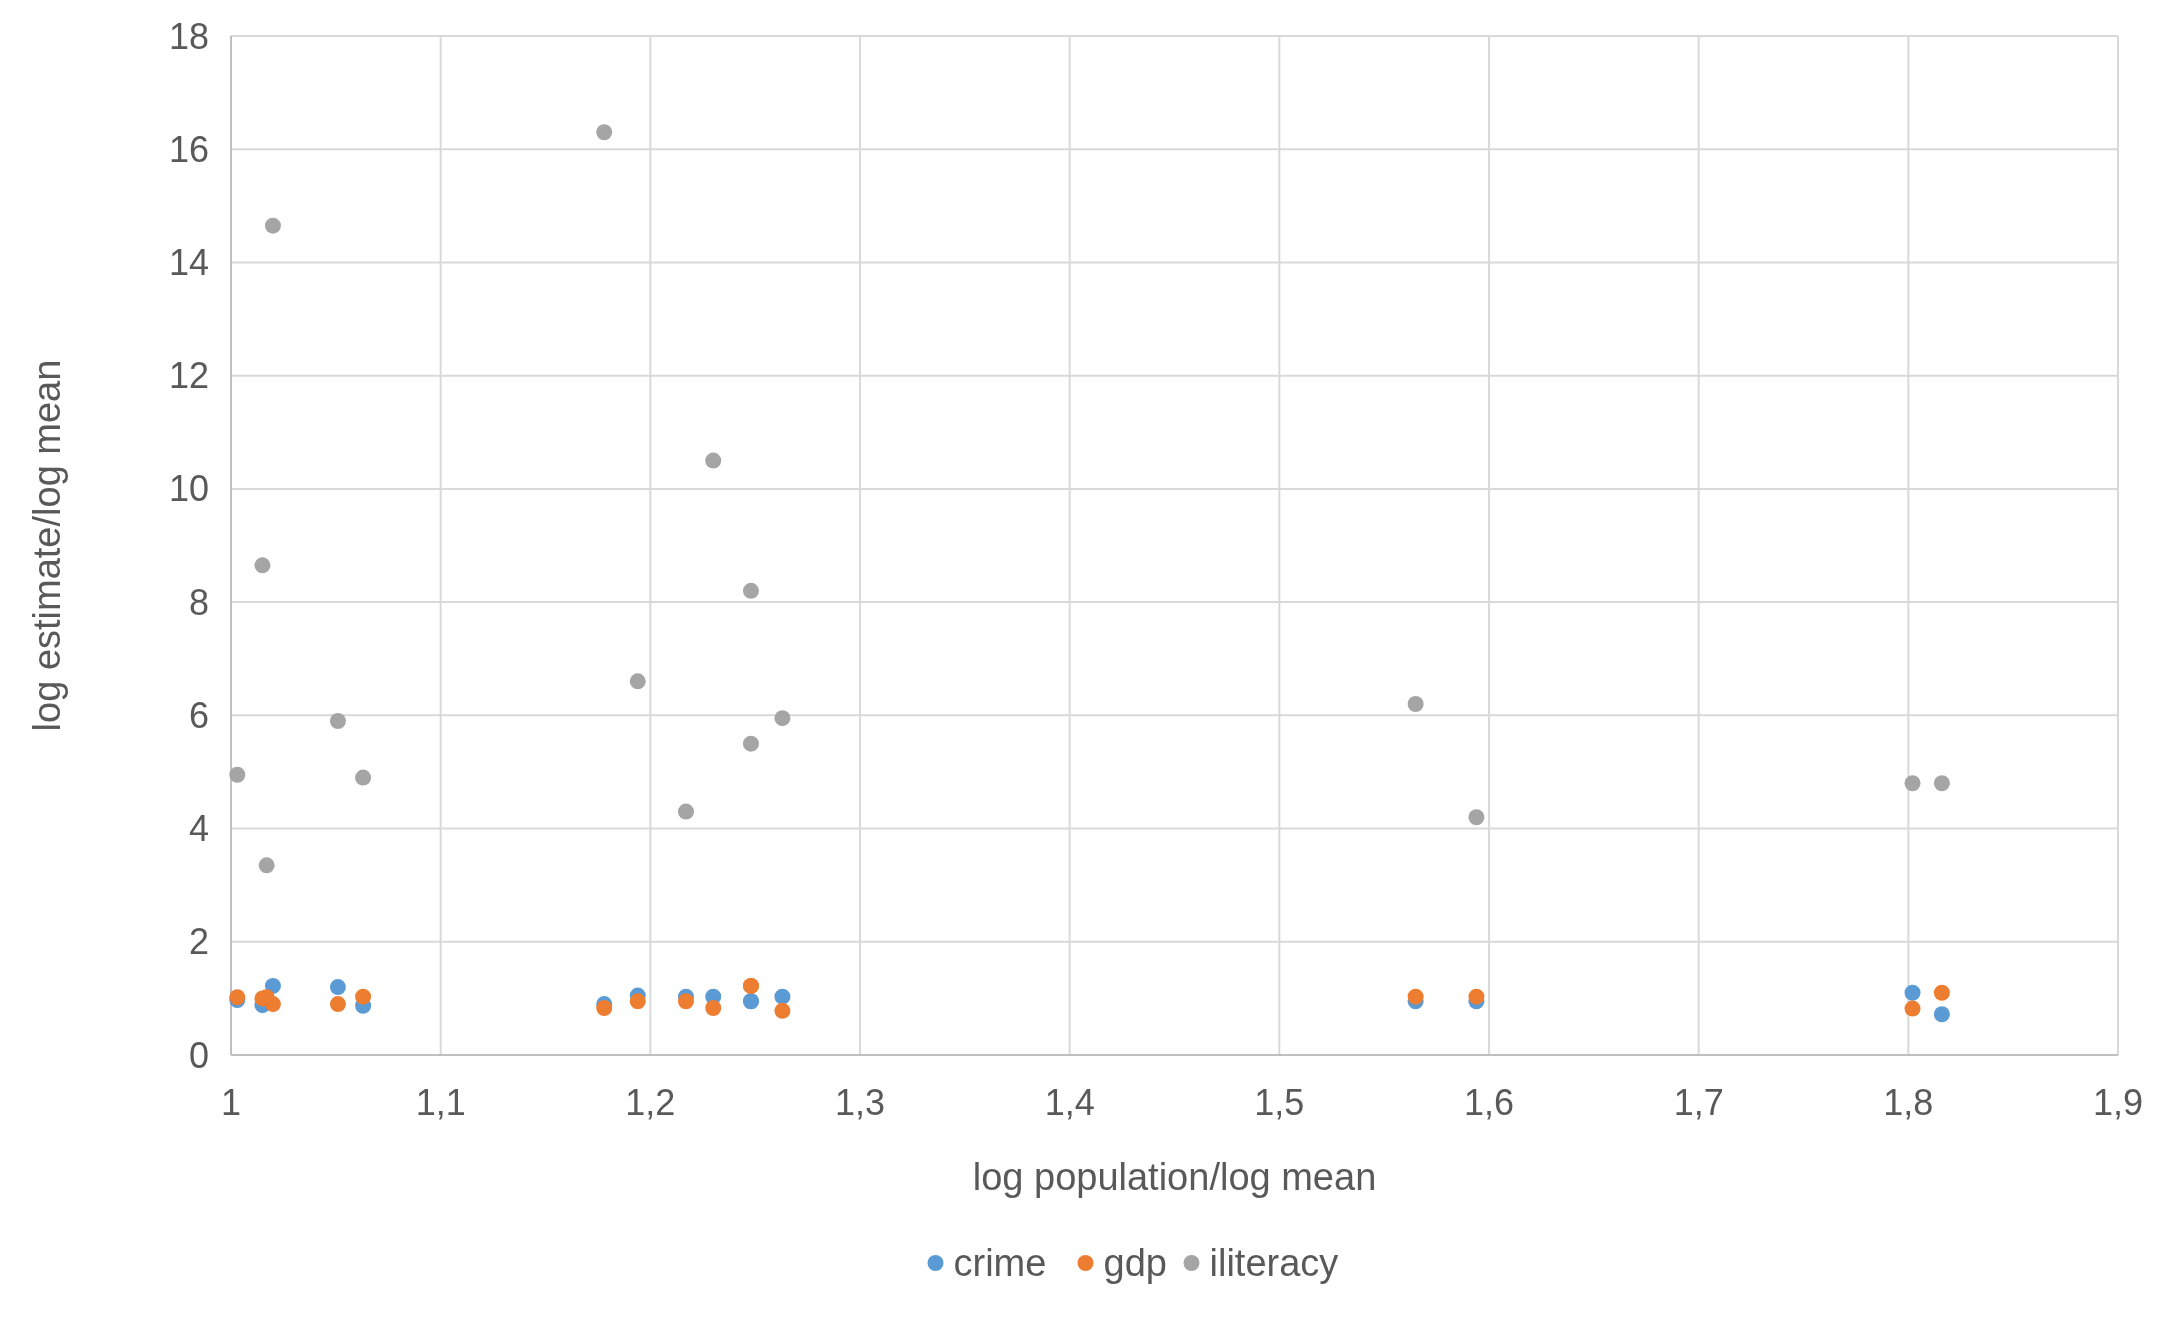 The height and width of the screenshot is (1322, 2171). I want to click on x-tick-label: 1,5, so click(1279, 1102).